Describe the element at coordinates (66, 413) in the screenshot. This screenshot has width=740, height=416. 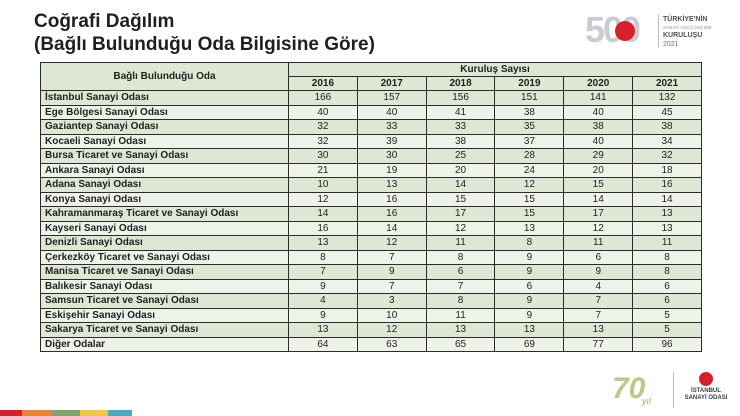
I see `footer-color-strip-green` at that location.